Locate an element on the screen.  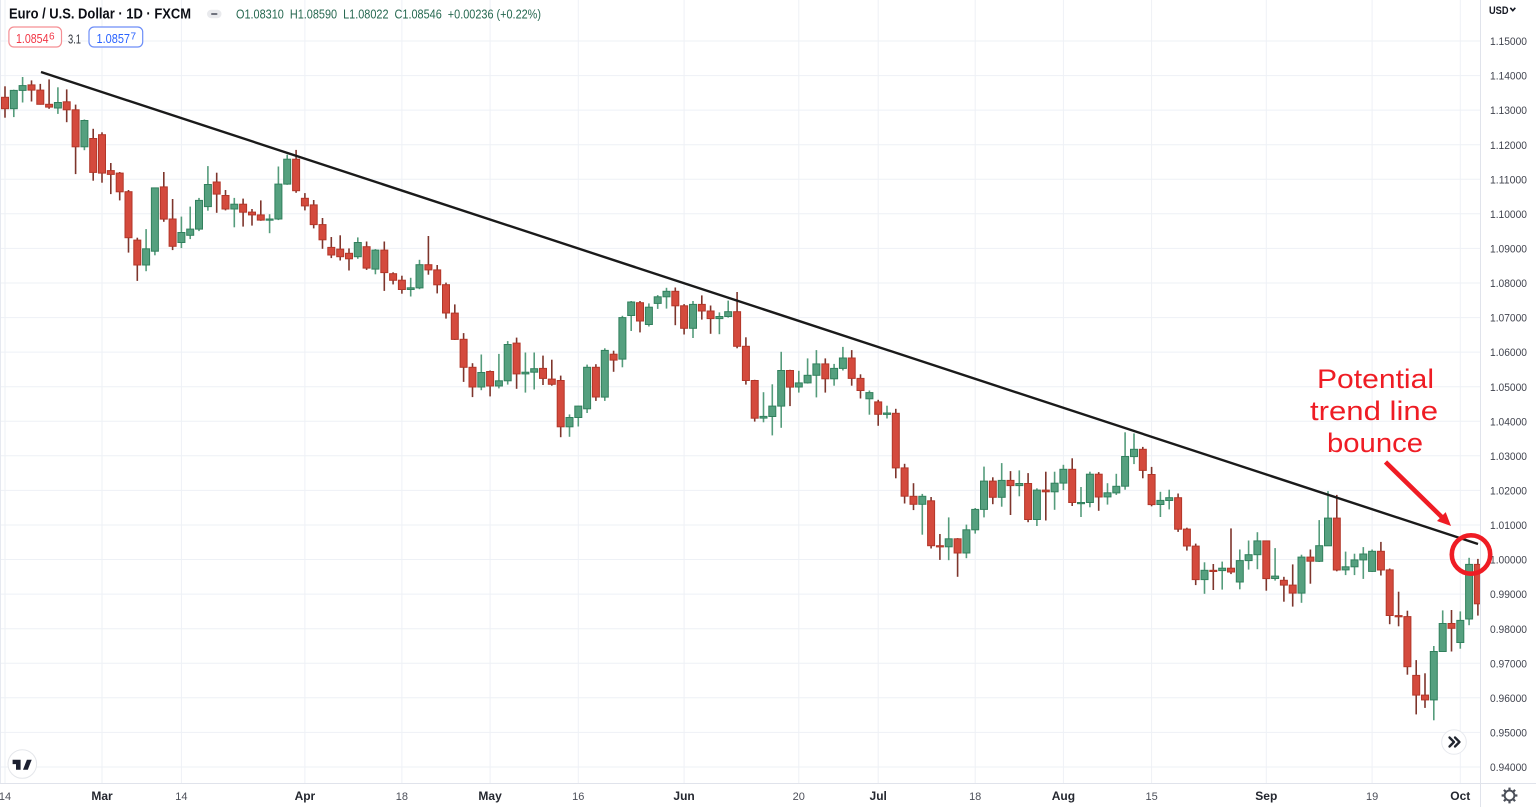
svg-text: 15 is located at coordinates (1151, 797).